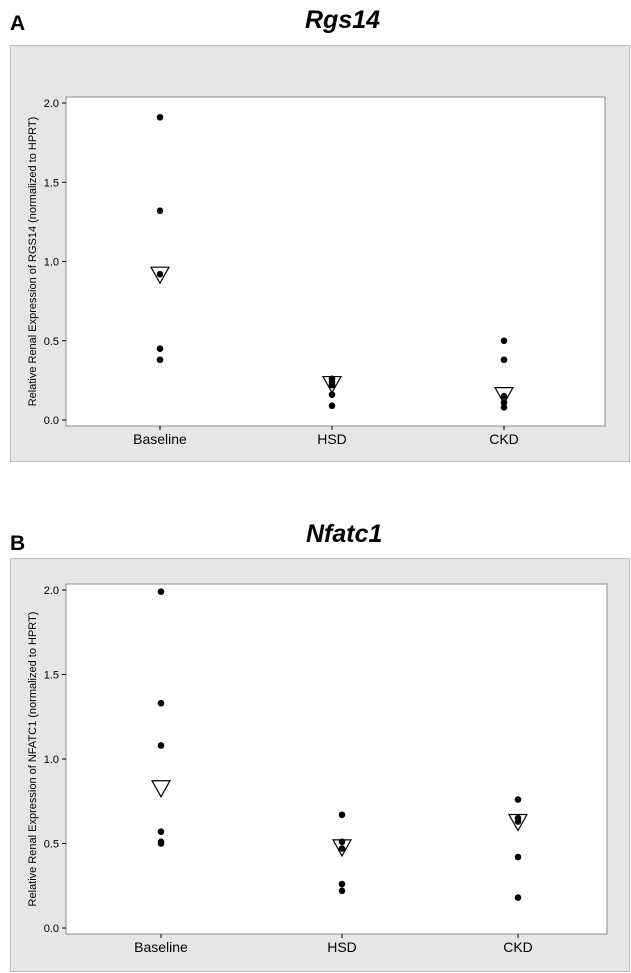 This screenshot has height=973, width=631. Describe the element at coordinates (51, 183) in the screenshot. I see `panel-a-y-tick-label: 1.5` at that location.